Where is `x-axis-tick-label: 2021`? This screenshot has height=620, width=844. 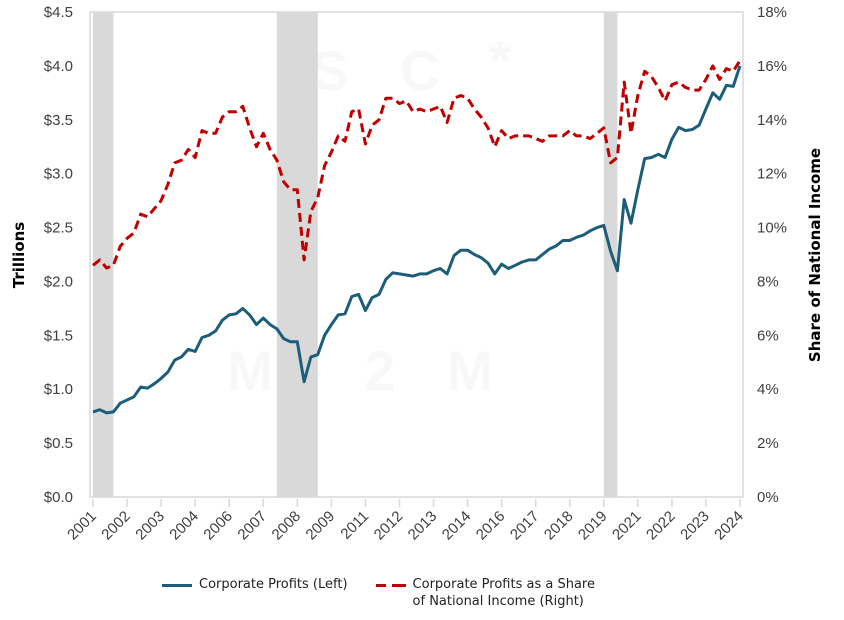 x-axis-tick-label: 2021 is located at coordinates (627, 526).